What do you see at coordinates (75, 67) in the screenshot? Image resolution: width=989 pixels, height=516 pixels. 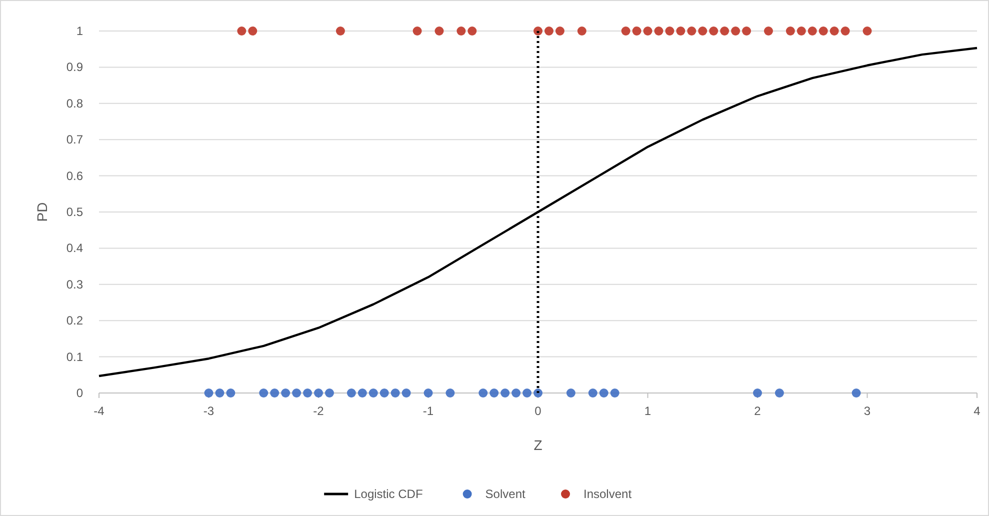 I see `y-tick-label: 0.9` at bounding box center [75, 67].